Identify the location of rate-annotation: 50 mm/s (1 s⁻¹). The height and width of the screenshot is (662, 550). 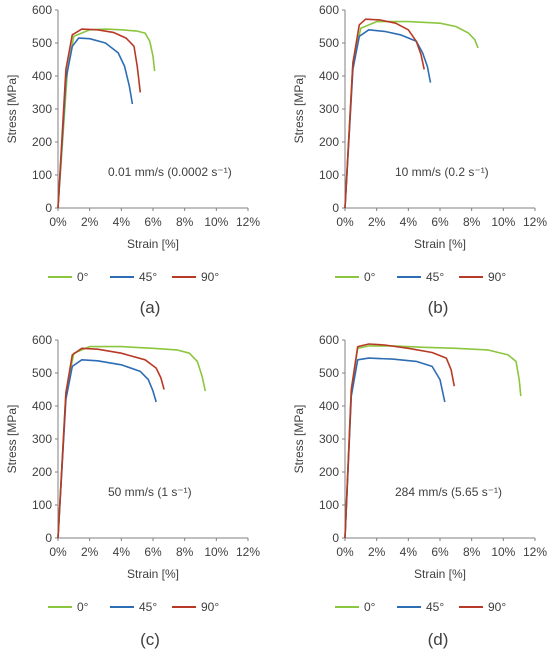
(150, 492).